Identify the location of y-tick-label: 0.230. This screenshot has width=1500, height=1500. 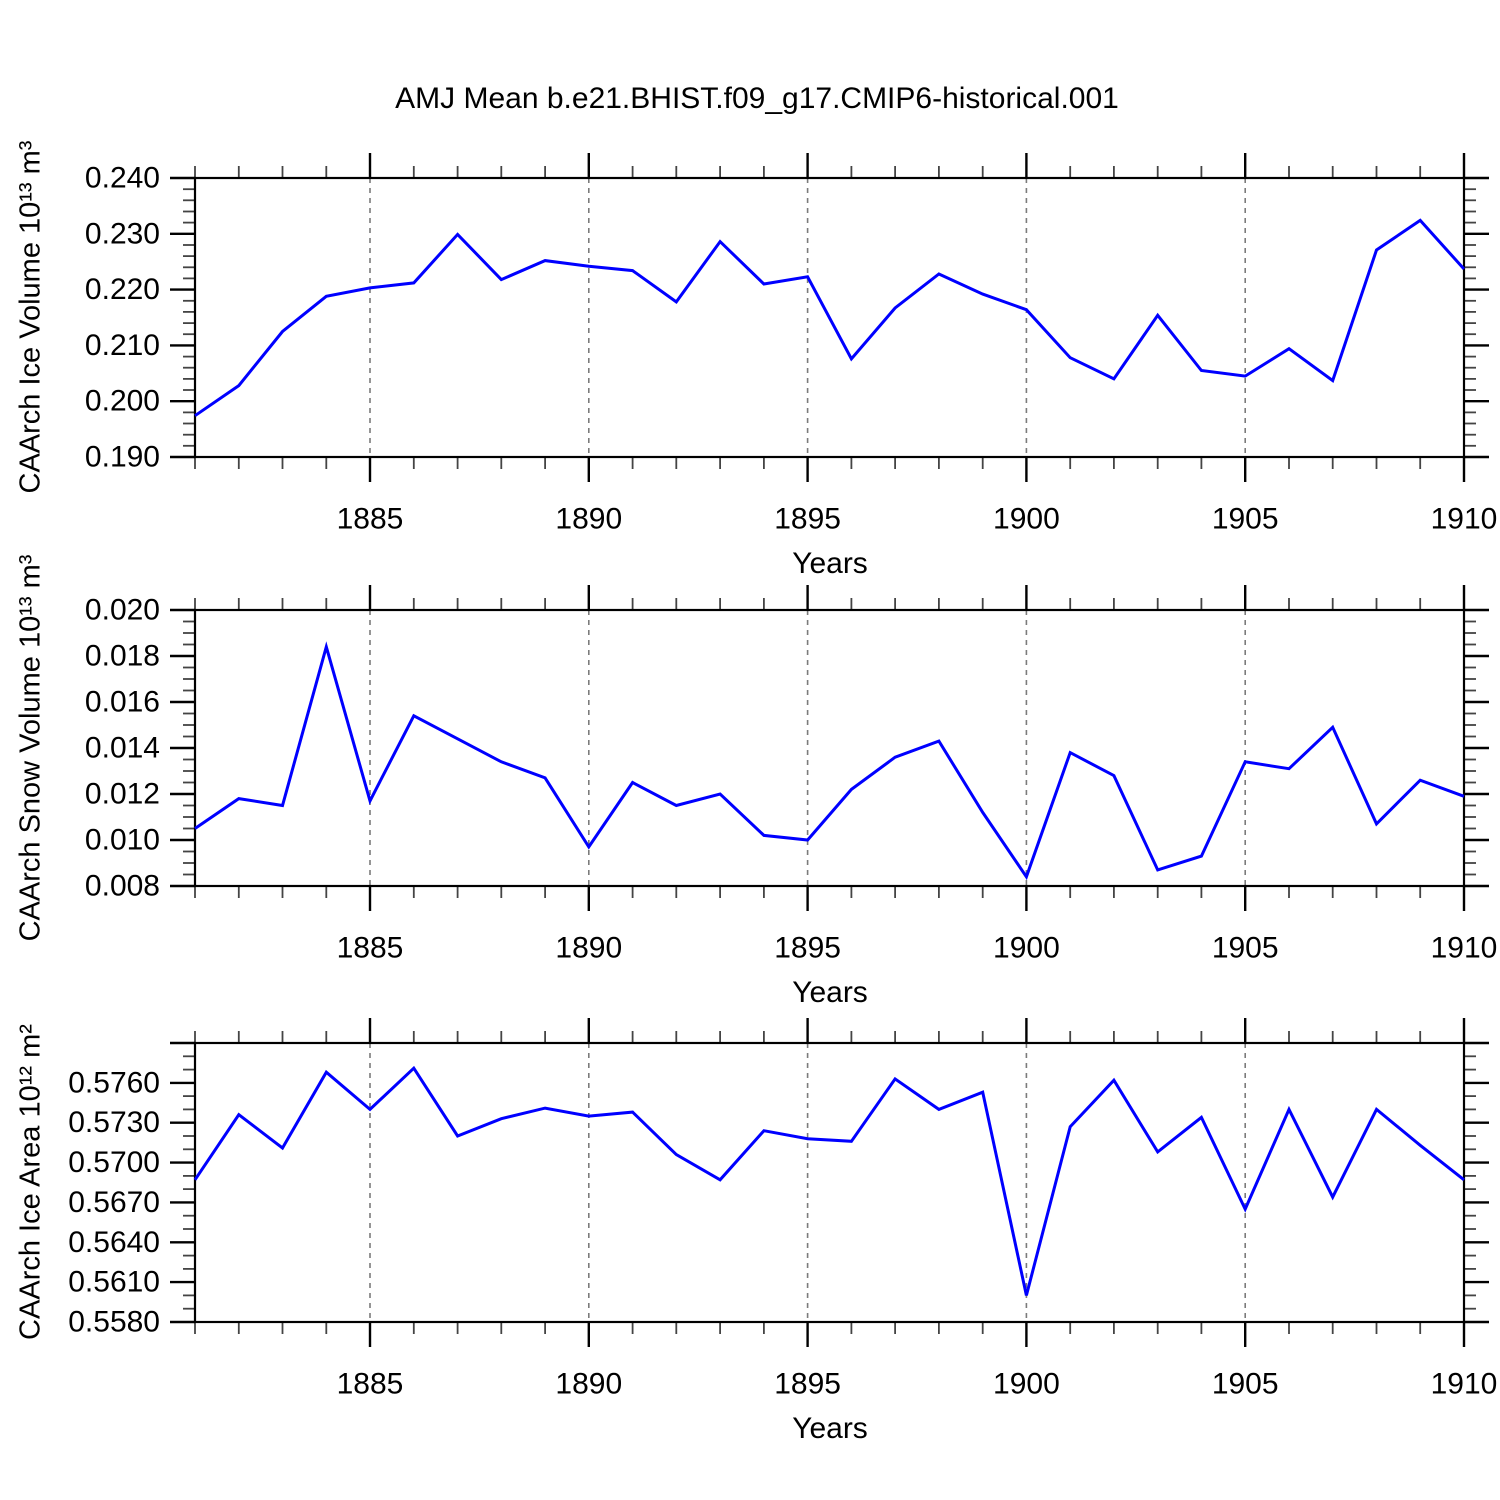
(122, 233).